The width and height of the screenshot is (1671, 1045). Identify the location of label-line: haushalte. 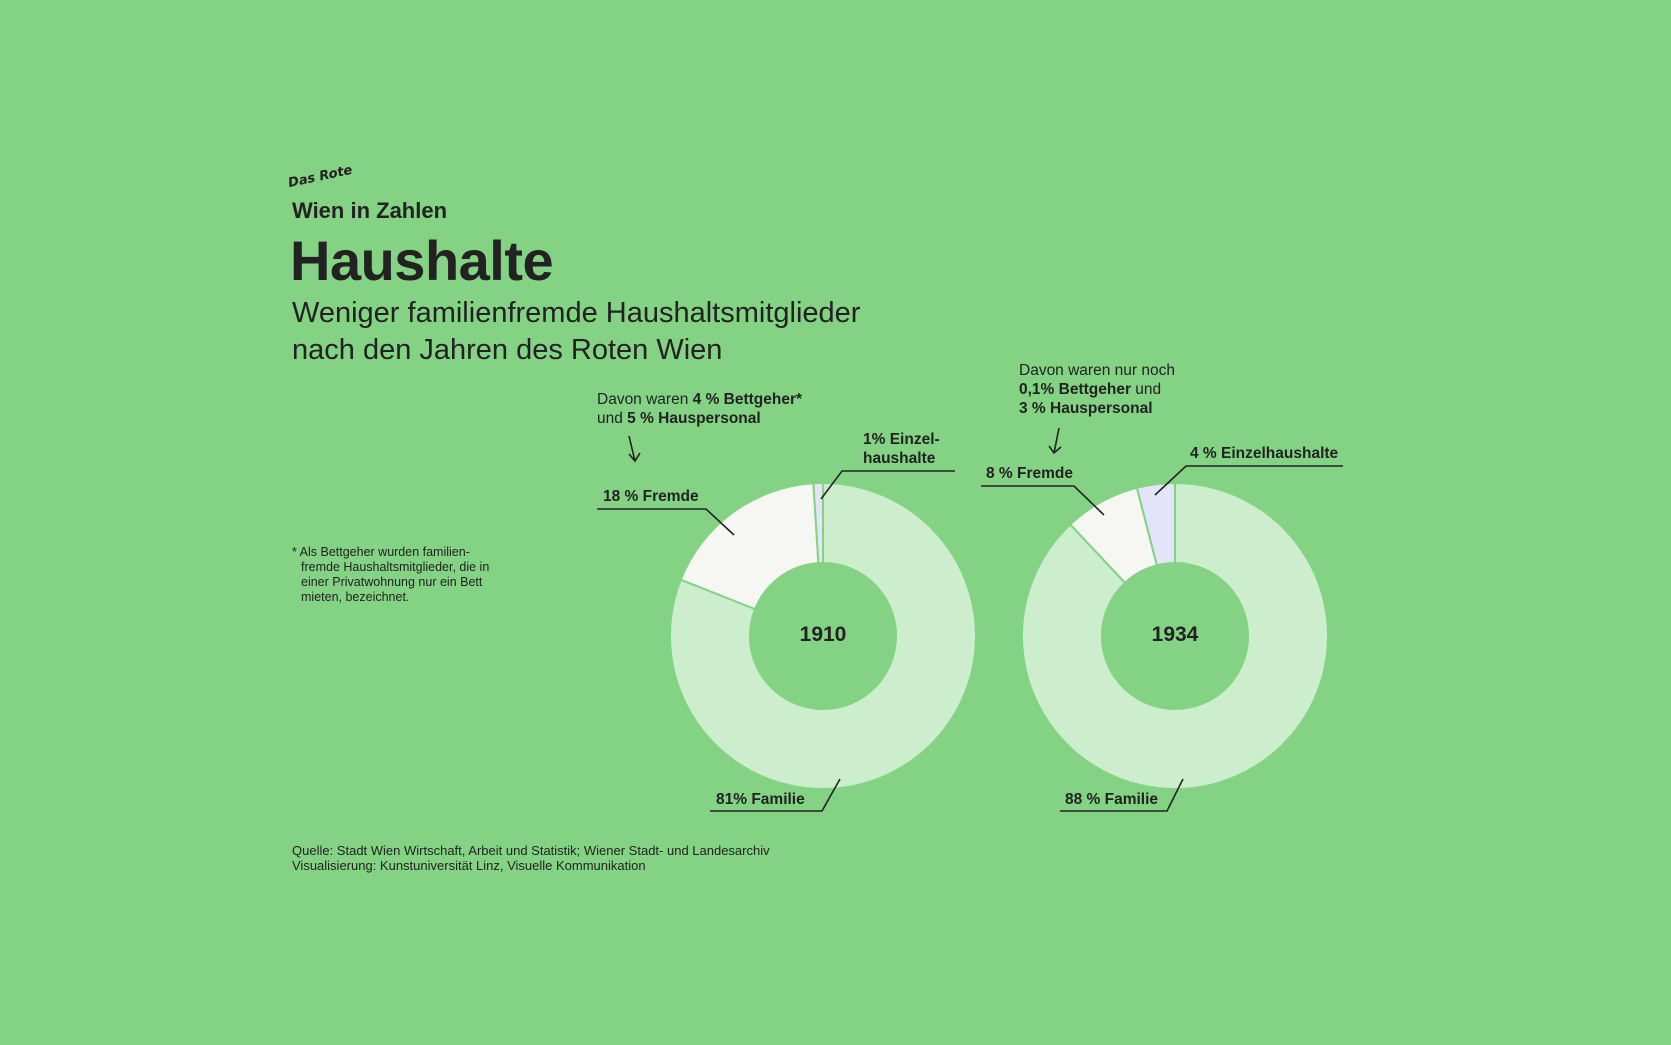
(899, 458).